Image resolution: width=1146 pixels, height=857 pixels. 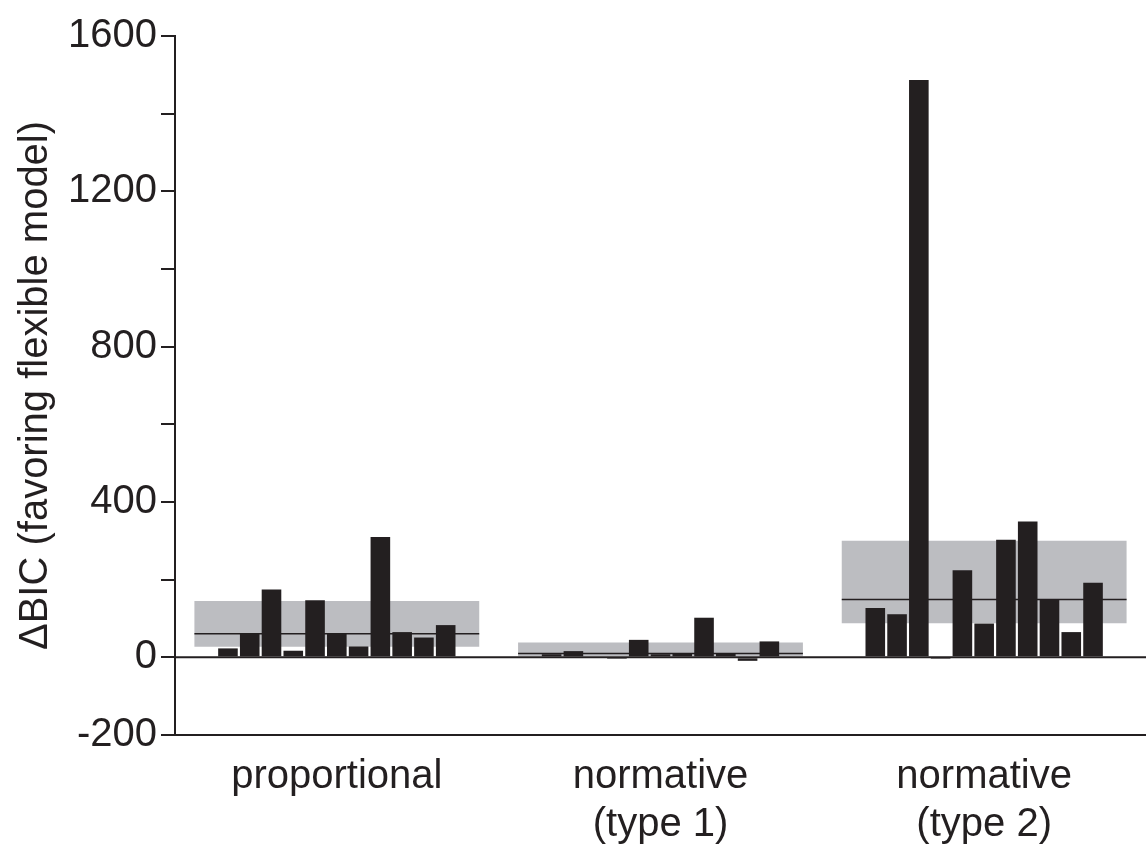 I want to click on x-tick-label: normative (type 2), so click(x=984, y=798).